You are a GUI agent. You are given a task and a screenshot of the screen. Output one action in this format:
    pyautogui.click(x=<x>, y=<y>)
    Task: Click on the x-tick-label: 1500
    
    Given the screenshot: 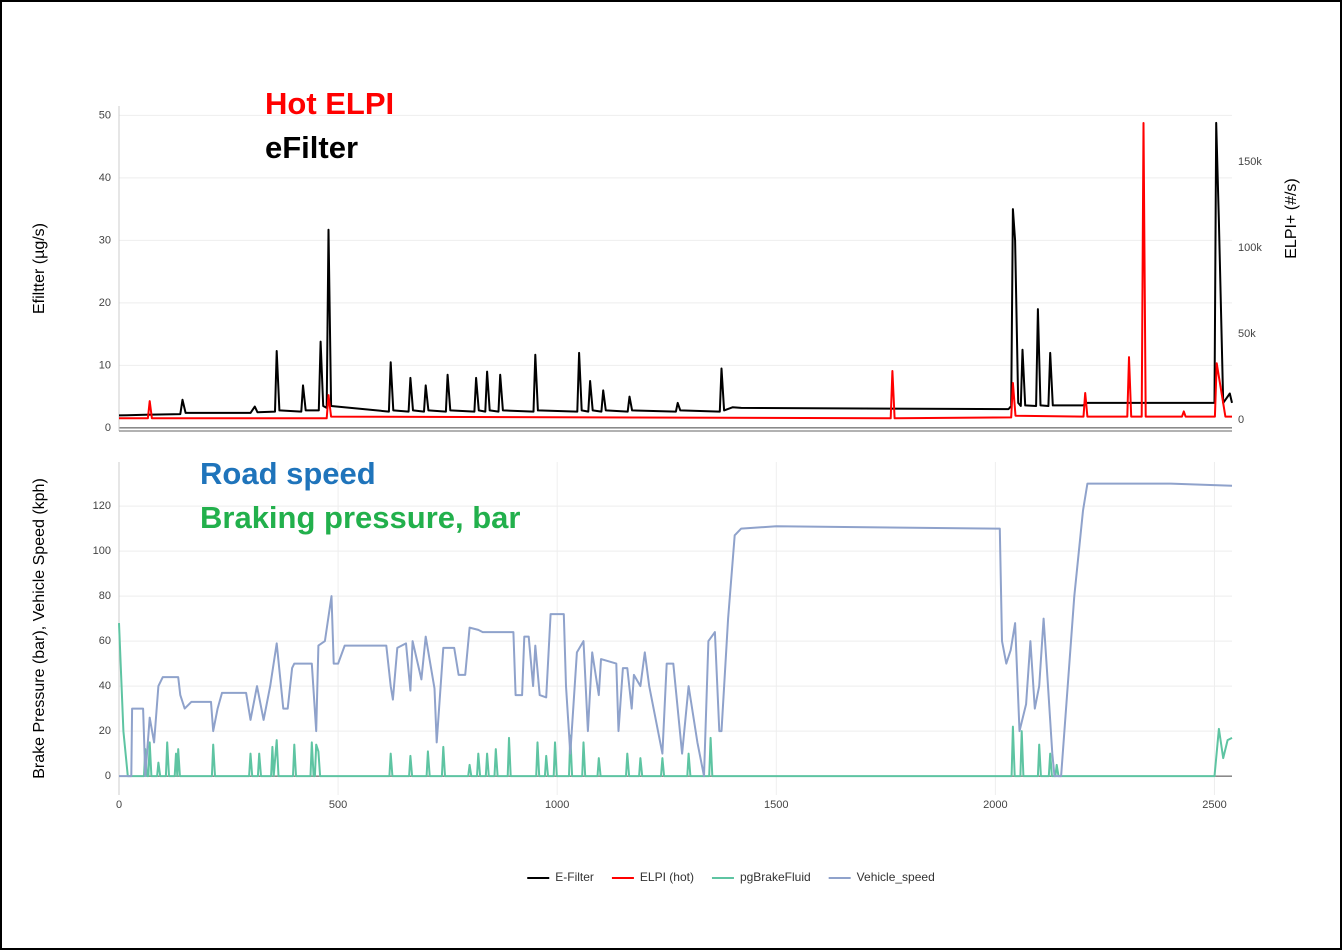 What is the action you would take?
    pyautogui.click(x=776, y=805)
    